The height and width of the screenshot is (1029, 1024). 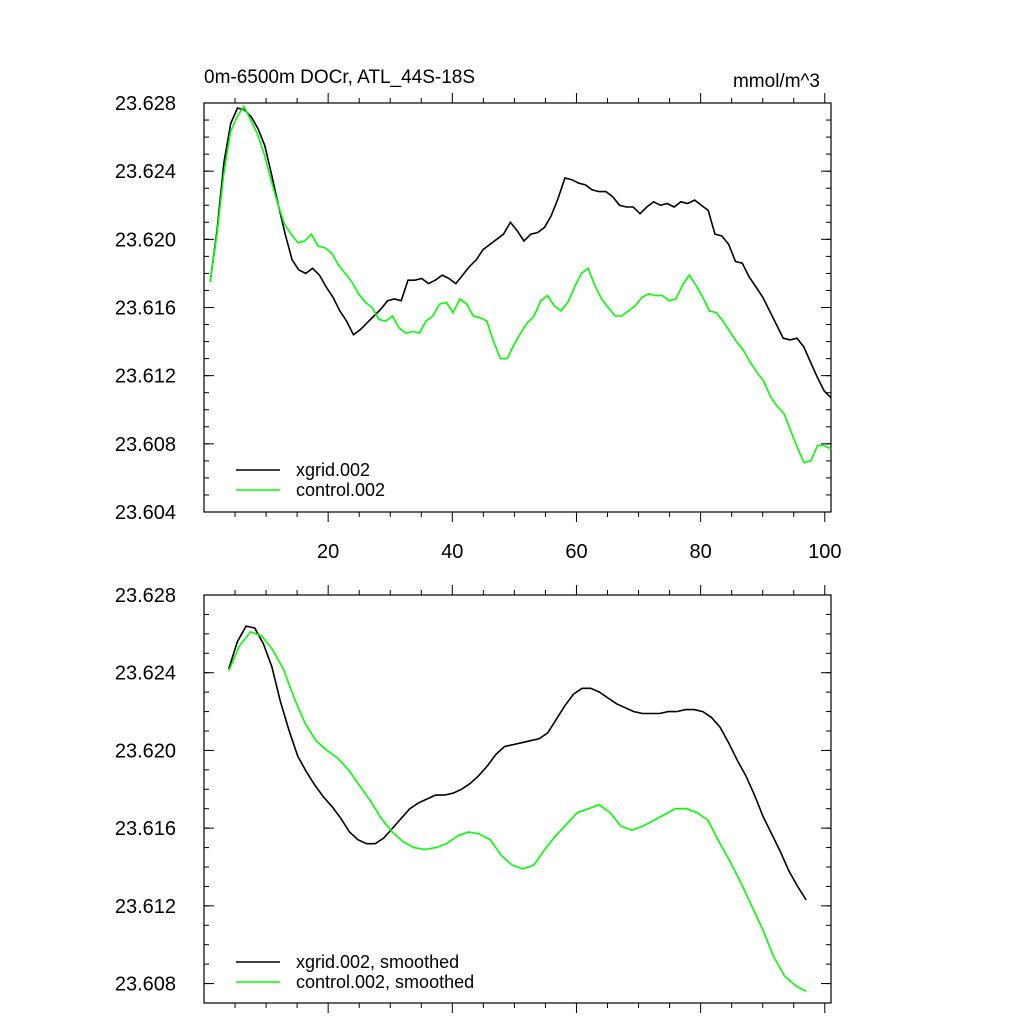 What do you see at coordinates (333, 470) in the screenshot?
I see `legend-label: xgrid.002` at bounding box center [333, 470].